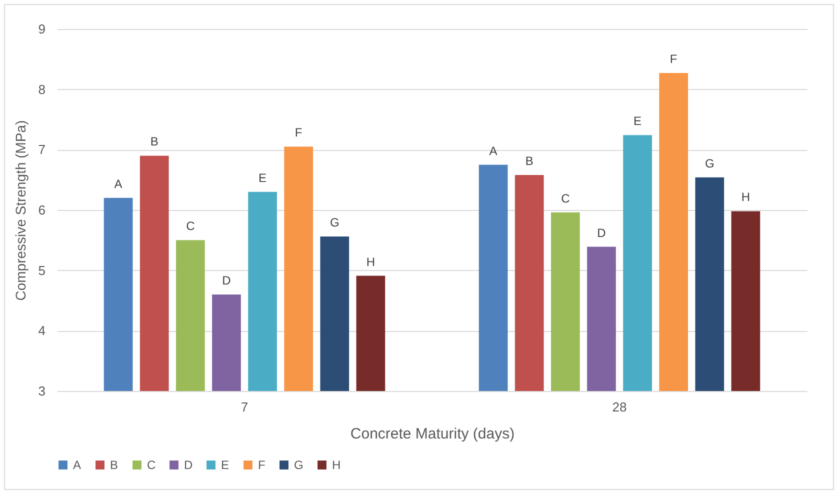 The image size is (840, 496). I want to click on x-axis-title: Concrete Maturity (days), so click(432, 434).